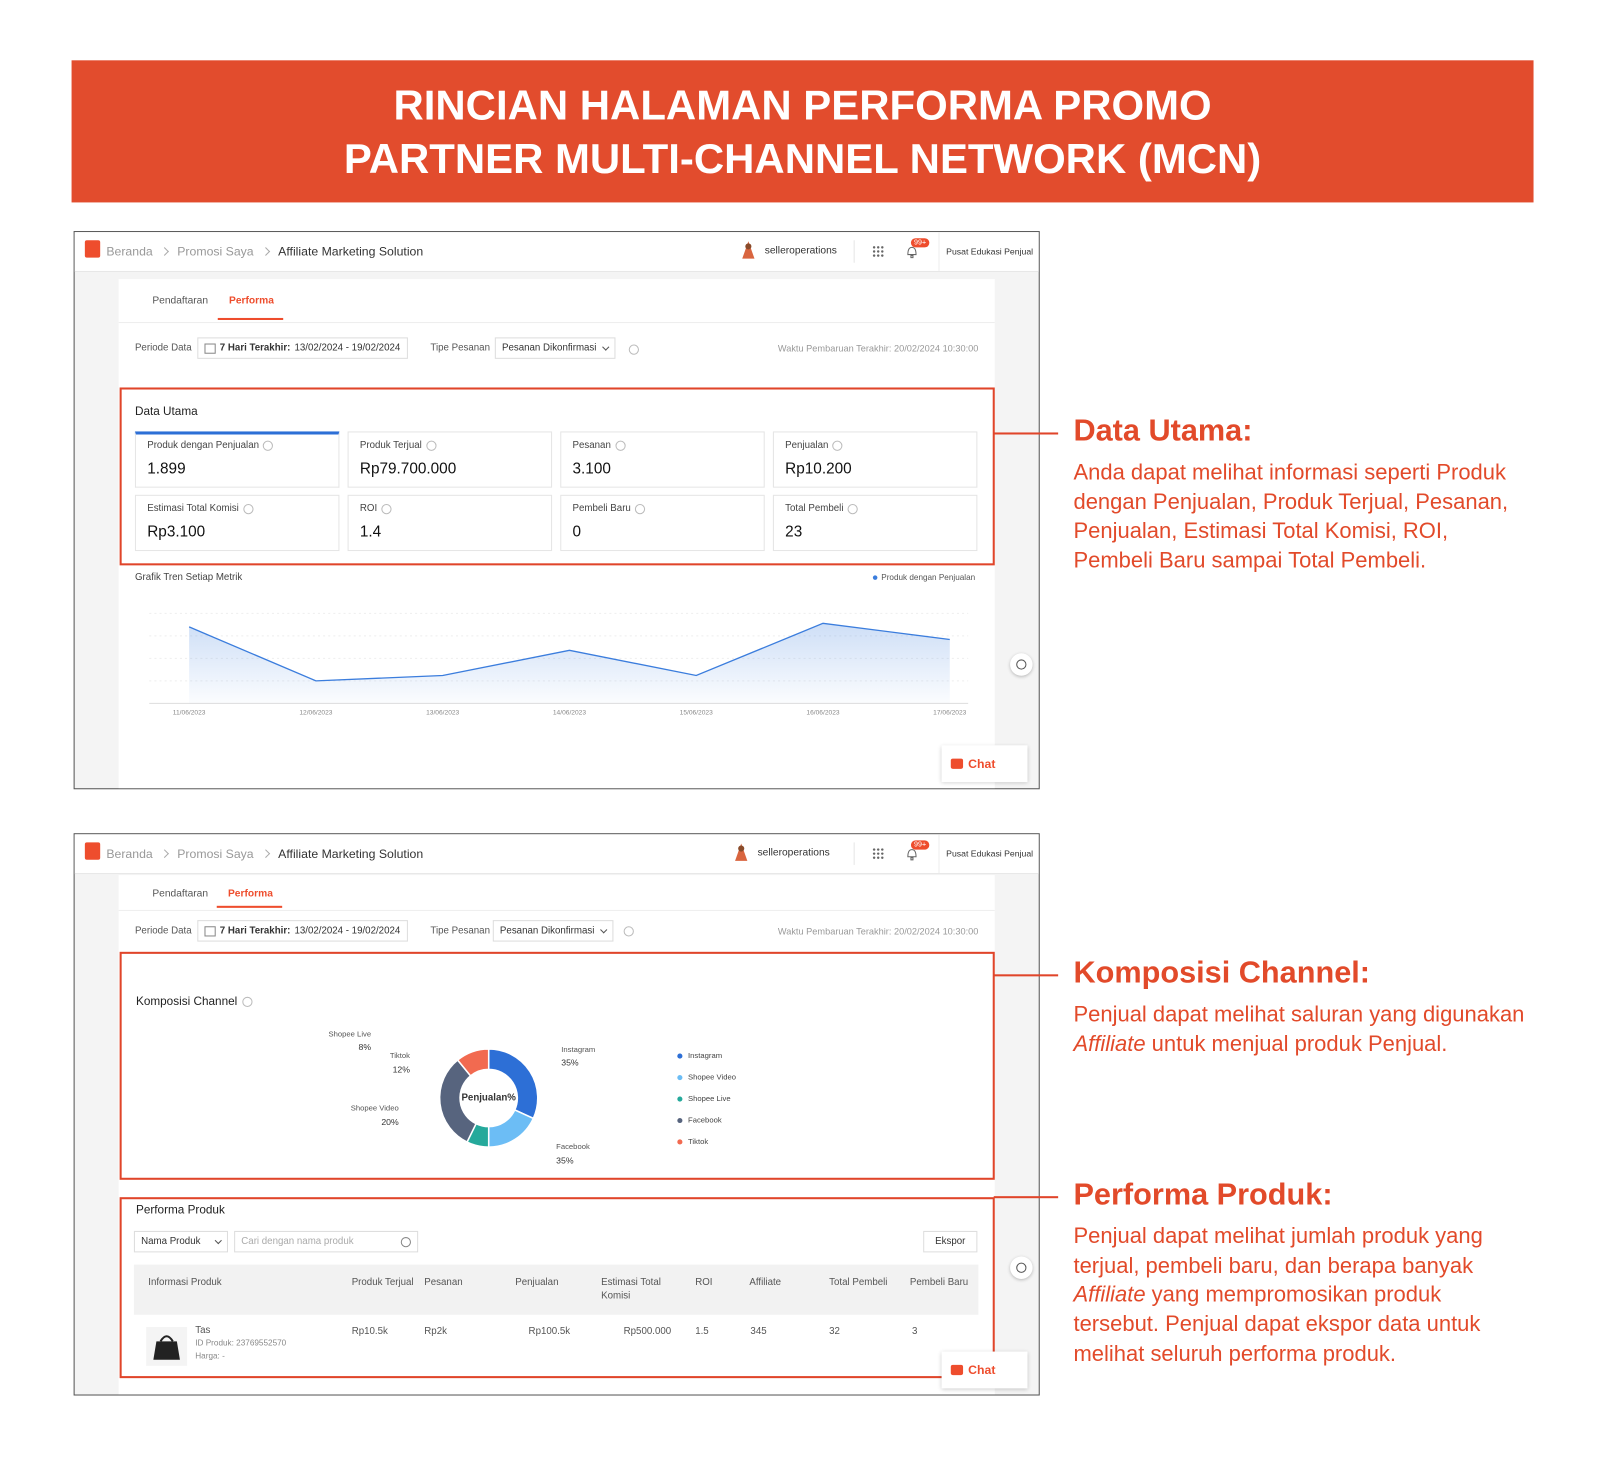 Image resolution: width=1600 pixels, height=1463 pixels. What do you see at coordinates (765, 1282) in the screenshot?
I see `column-header: Affiliate` at bounding box center [765, 1282].